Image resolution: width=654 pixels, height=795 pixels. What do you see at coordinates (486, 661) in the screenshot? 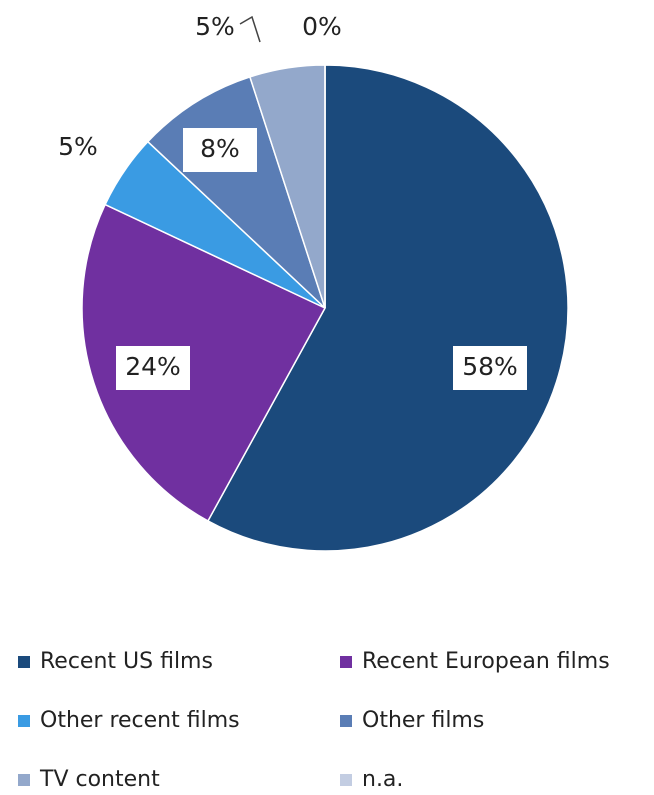
I see `legend-label: Recent European films` at bounding box center [486, 661].